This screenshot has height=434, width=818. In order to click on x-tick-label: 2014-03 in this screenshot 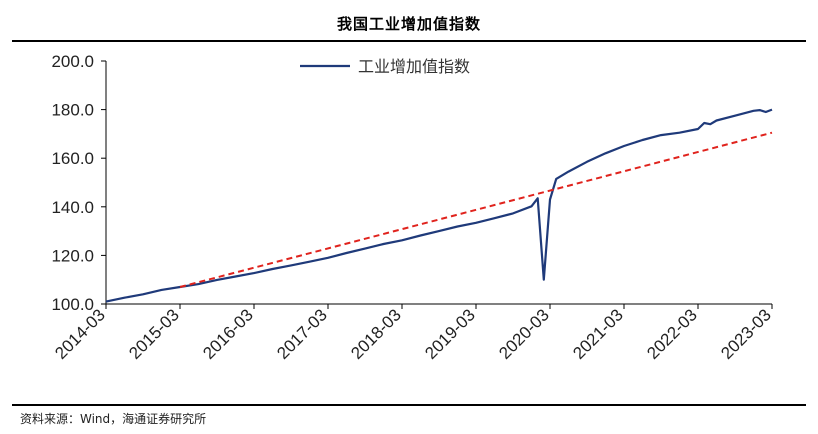, I will do `click(80, 334)`.